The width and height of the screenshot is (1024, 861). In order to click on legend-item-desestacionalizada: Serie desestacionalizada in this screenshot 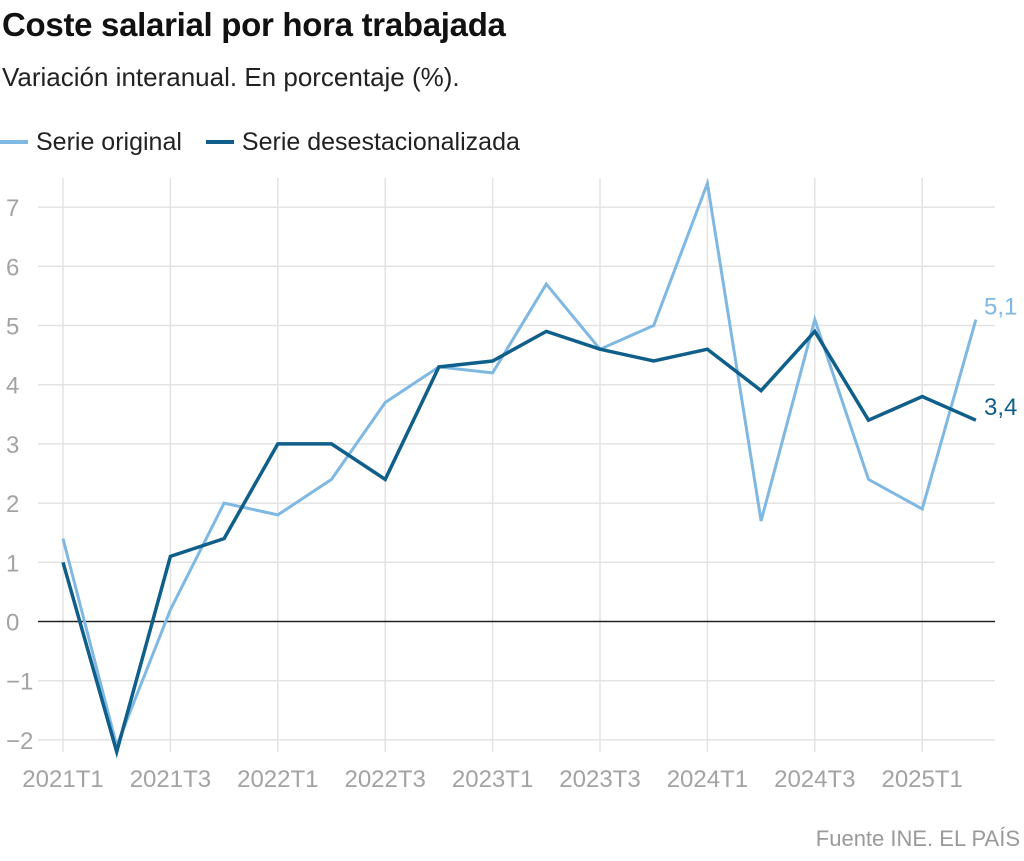, I will do `click(362, 142)`.